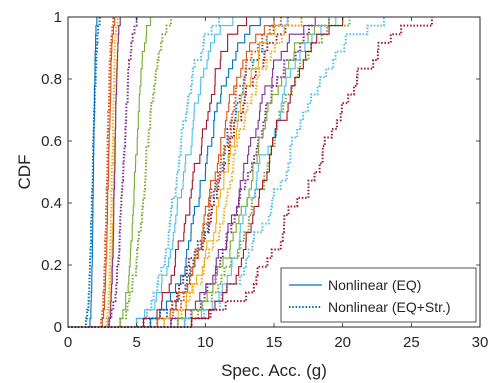  What do you see at coordinates (274, 370) in the screenshot?
I see `x-axis-label: Spec. Acc. (g)` at bounding box center [274, 370].